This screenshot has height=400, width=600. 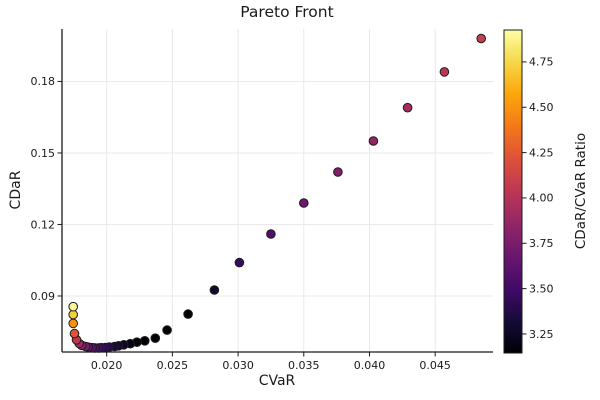 What do you see at coordinates (435, 365) in the screenshot?
I see `x-tick-label: 0.045` at bounding box center [435, 365].